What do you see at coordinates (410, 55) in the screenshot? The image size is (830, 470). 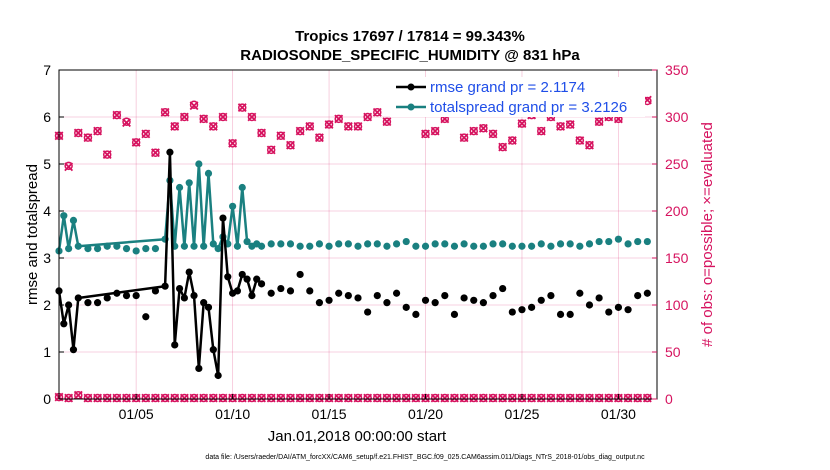 I see `chart-title-line2: RADIOSONDE_SPECIFIC_HUMIDITY @ 831 hPa` at bounding box center [410, 55].